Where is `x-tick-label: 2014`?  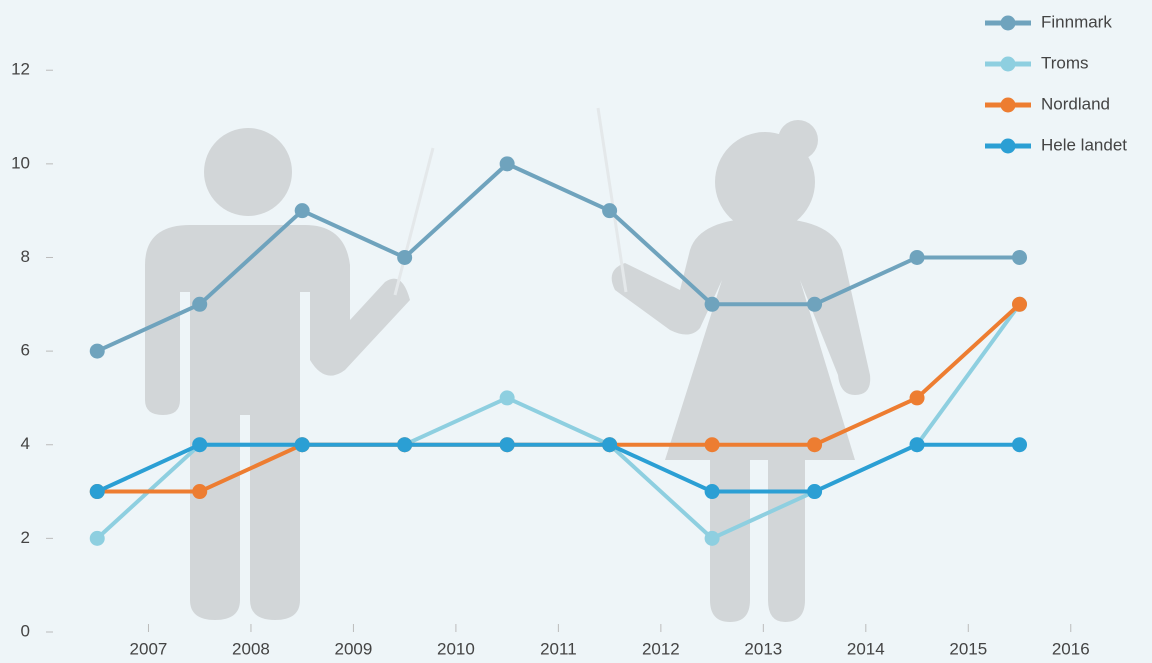
x-tick-label: 2014 is located at coordinates (866, 648).